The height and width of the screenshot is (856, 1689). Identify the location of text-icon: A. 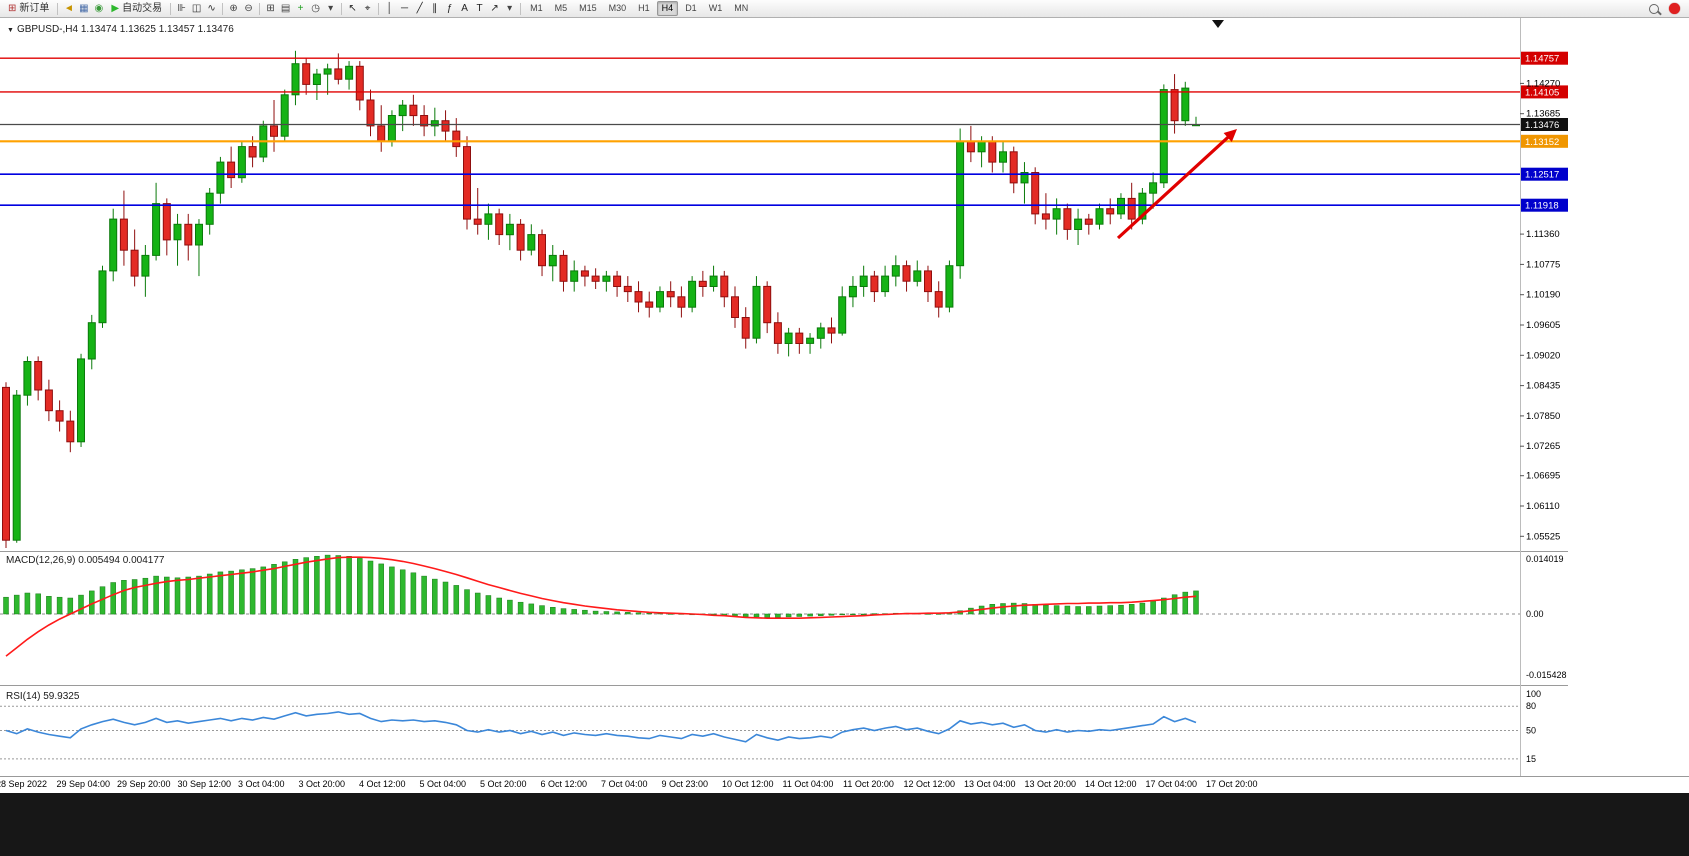
(464, 9).